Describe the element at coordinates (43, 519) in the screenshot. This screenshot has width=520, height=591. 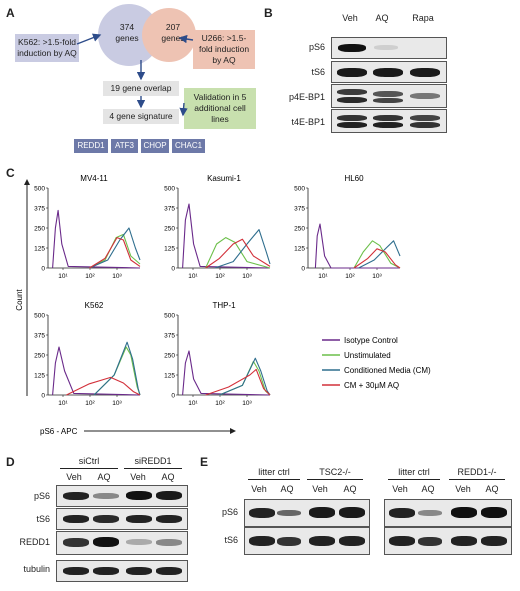
I see `d-label-ts6: tS6` at that location.